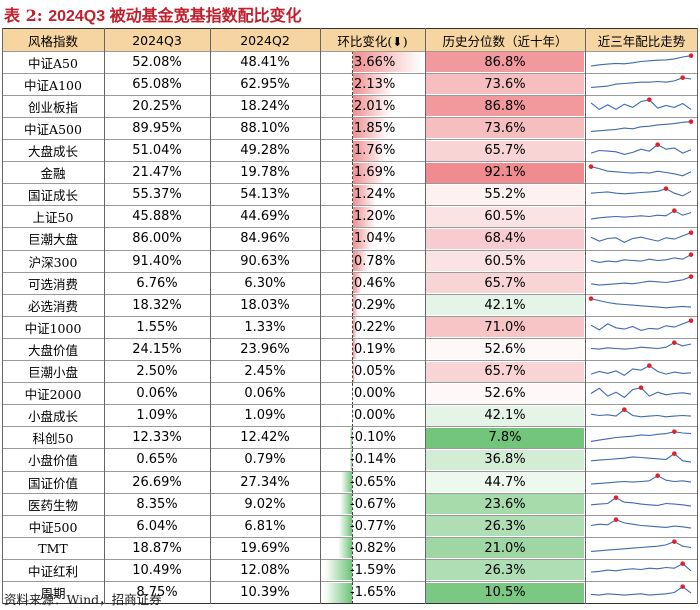  I want to click on table-number: 表 2:, so click(23, 15).